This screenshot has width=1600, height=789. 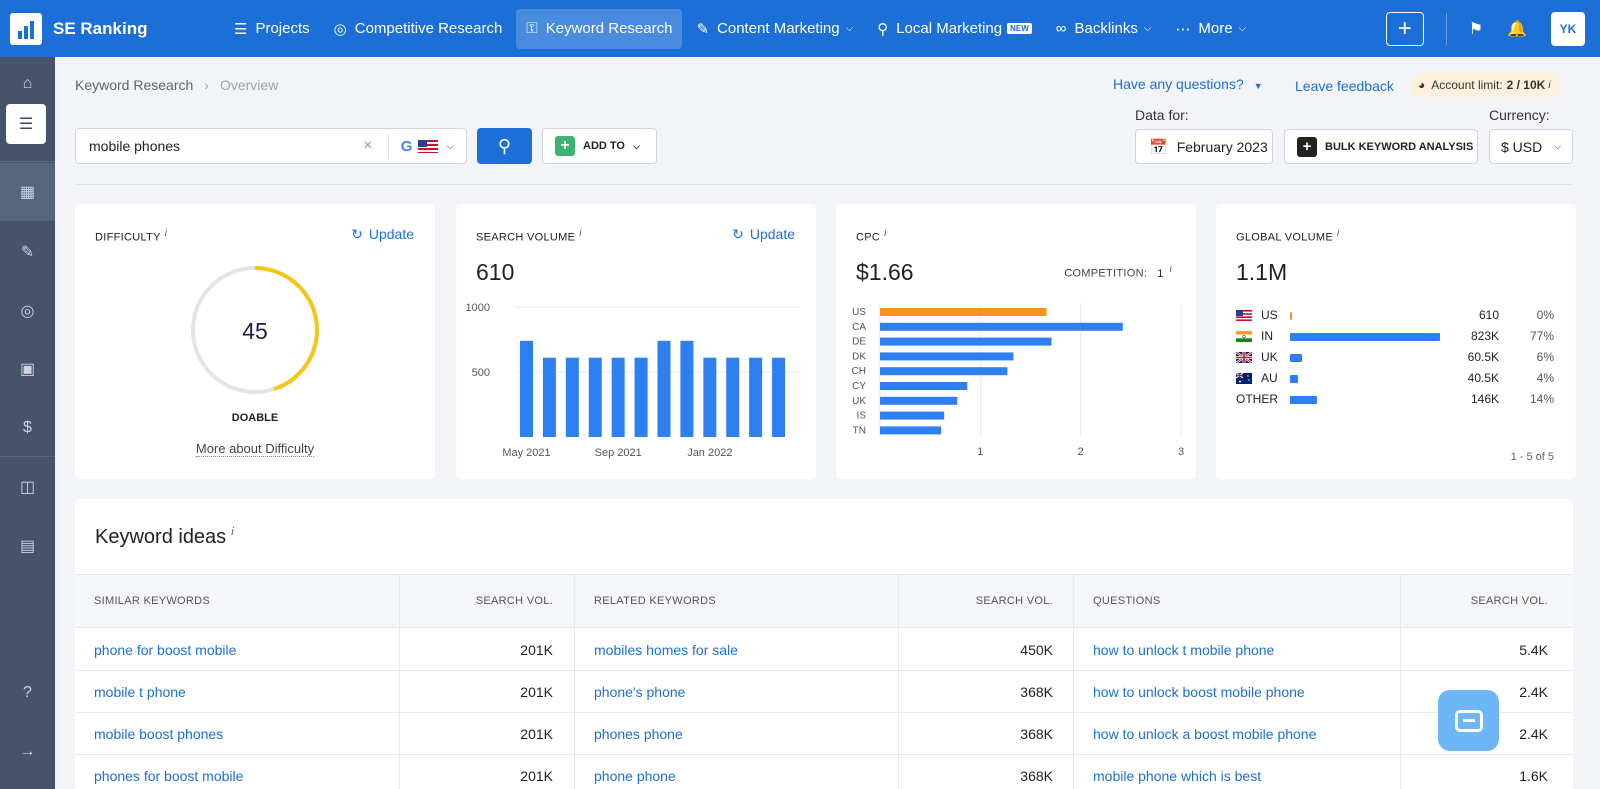 I want to click on search-input: mobile phones × G ⌵, so click(x=271, y=146).